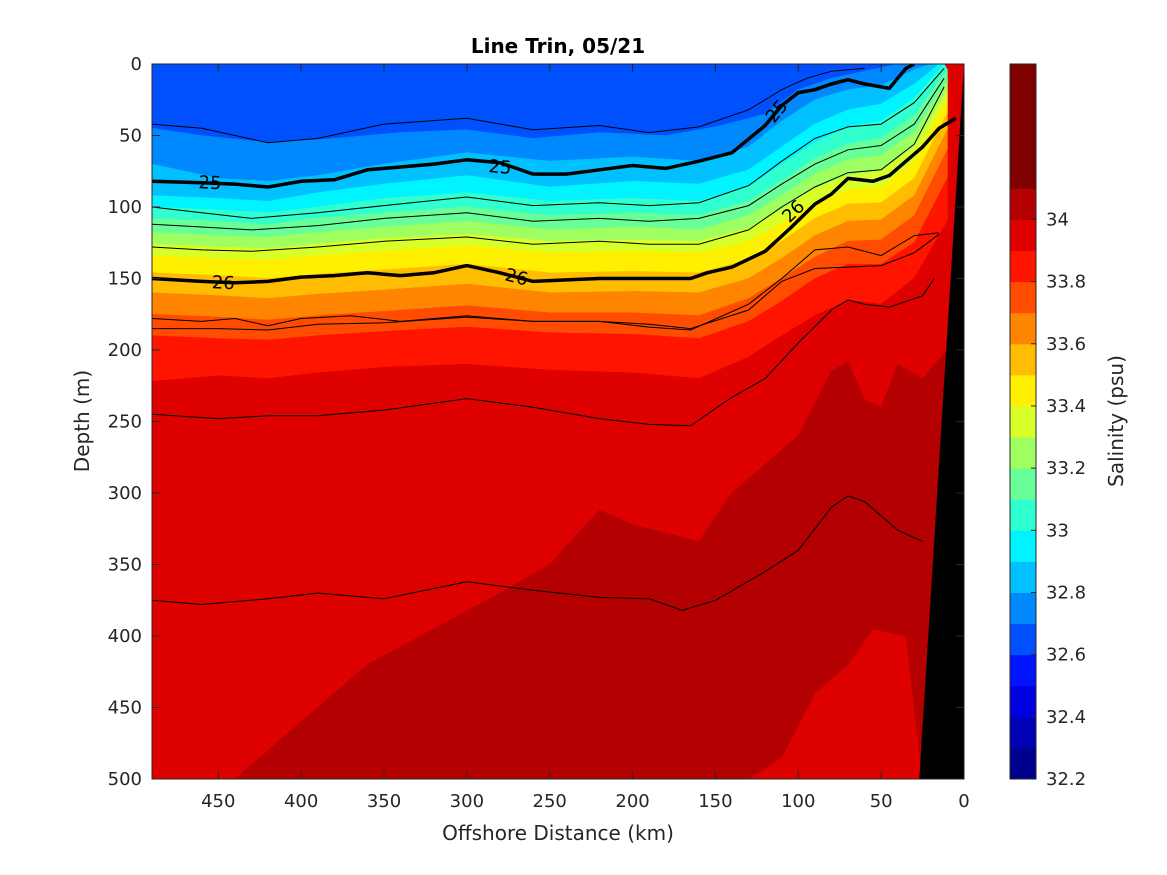 This screenshot has height=875, width=1167. Describe the element at coordinates (798, 801) in the screenshot. I see `x-tick-label: 100` at that location.